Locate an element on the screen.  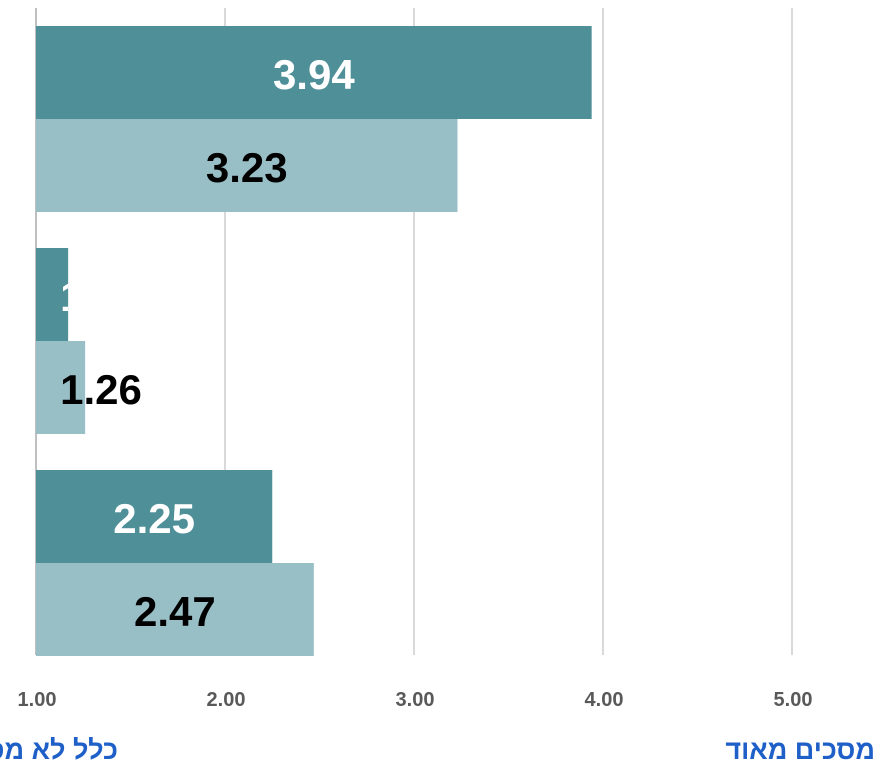
bar-value-label: 2.25 is located at coordinates (154, 518).